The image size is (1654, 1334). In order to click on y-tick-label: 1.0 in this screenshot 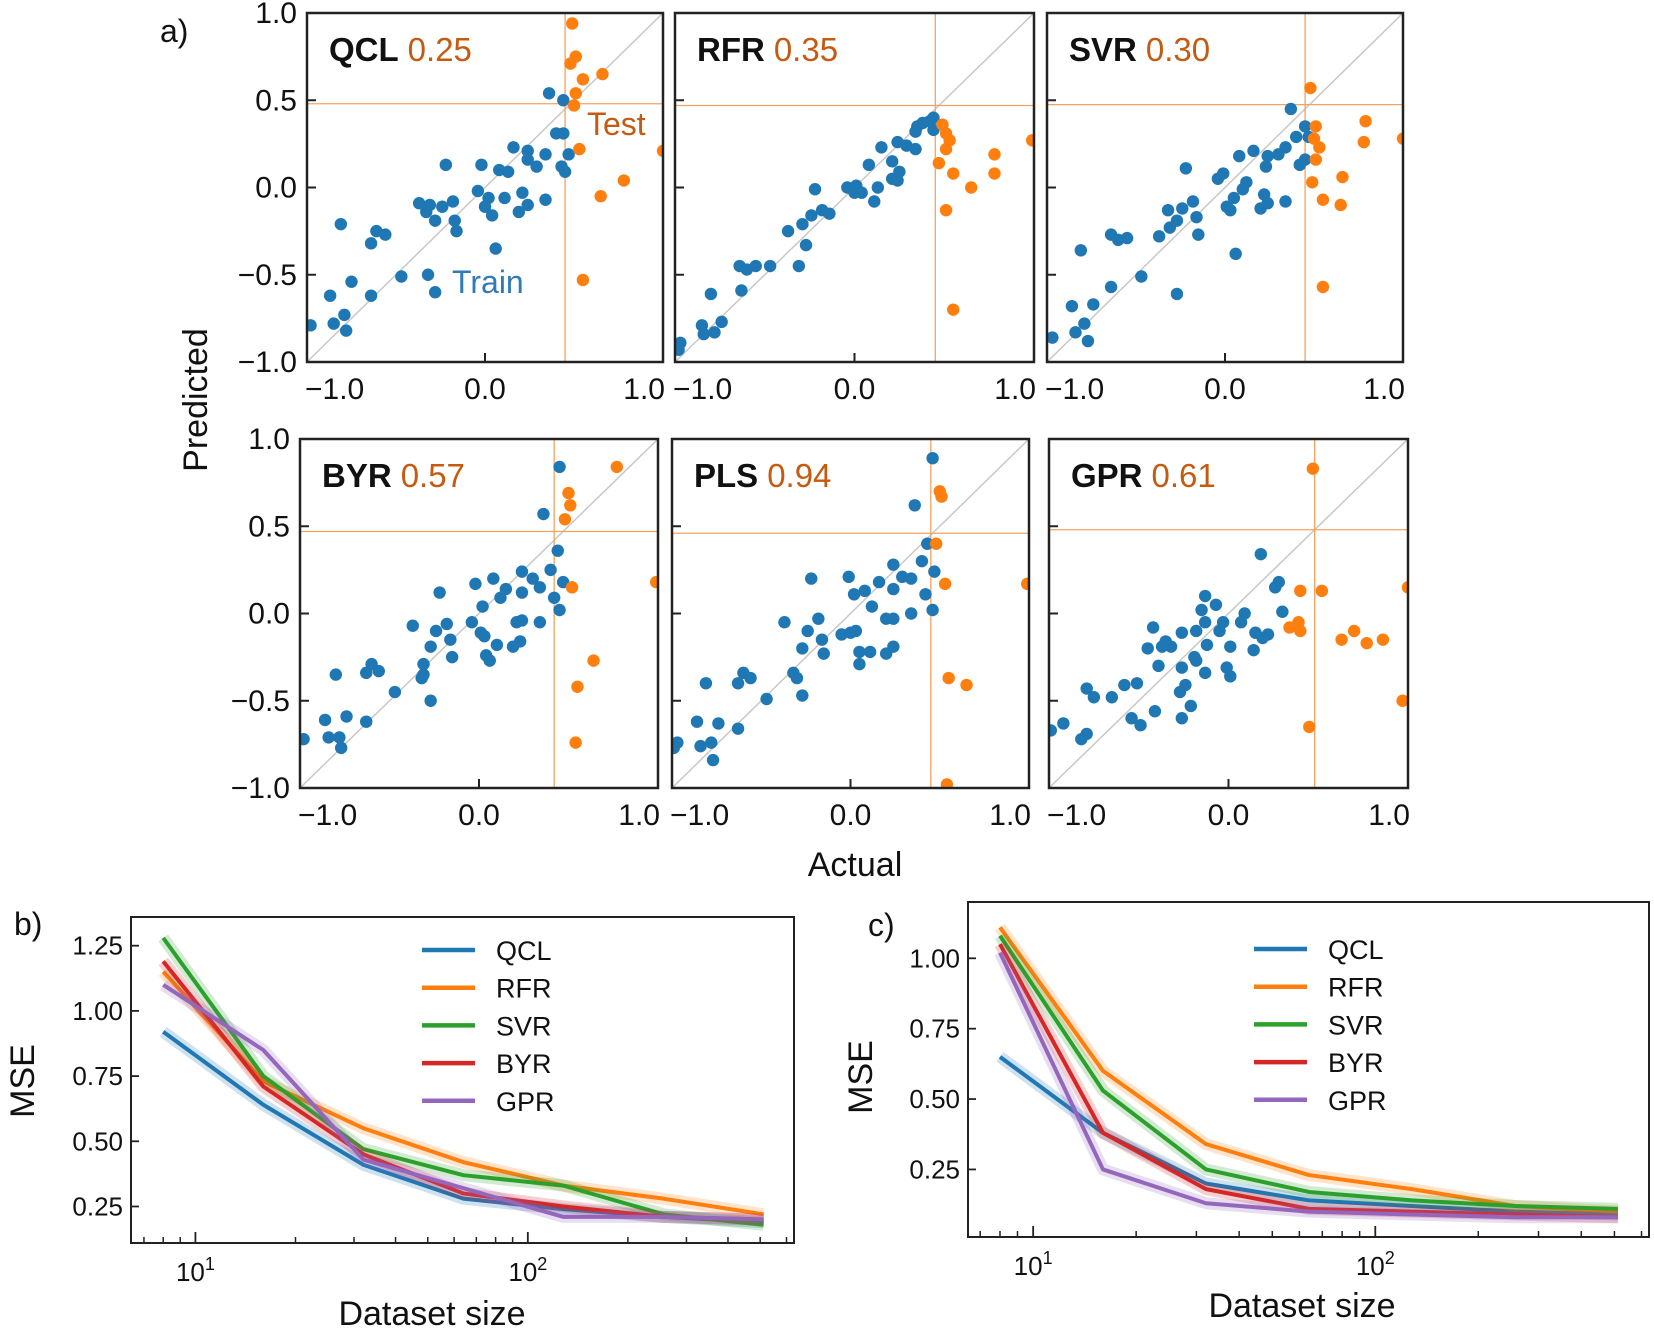, I will do `click(269, 439)`.